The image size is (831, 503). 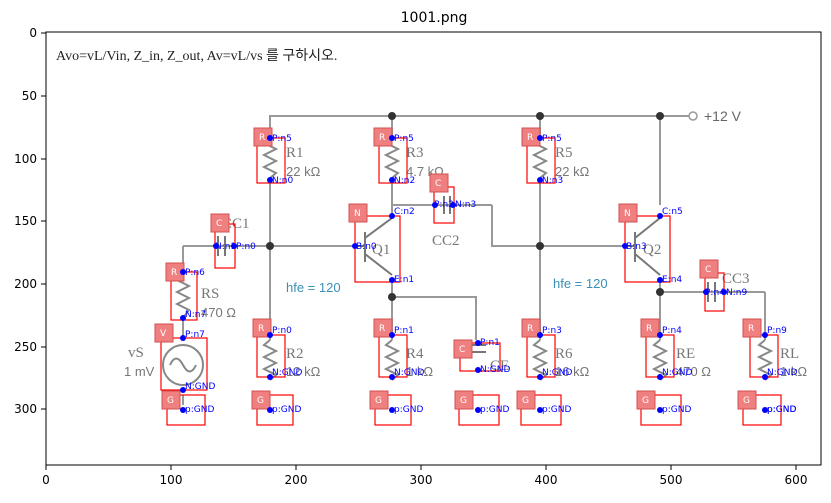 What do you see at coordinates (736, 293) in the screenshot?
I see `svg-text: N:n9` at bounding box center [736, 293].